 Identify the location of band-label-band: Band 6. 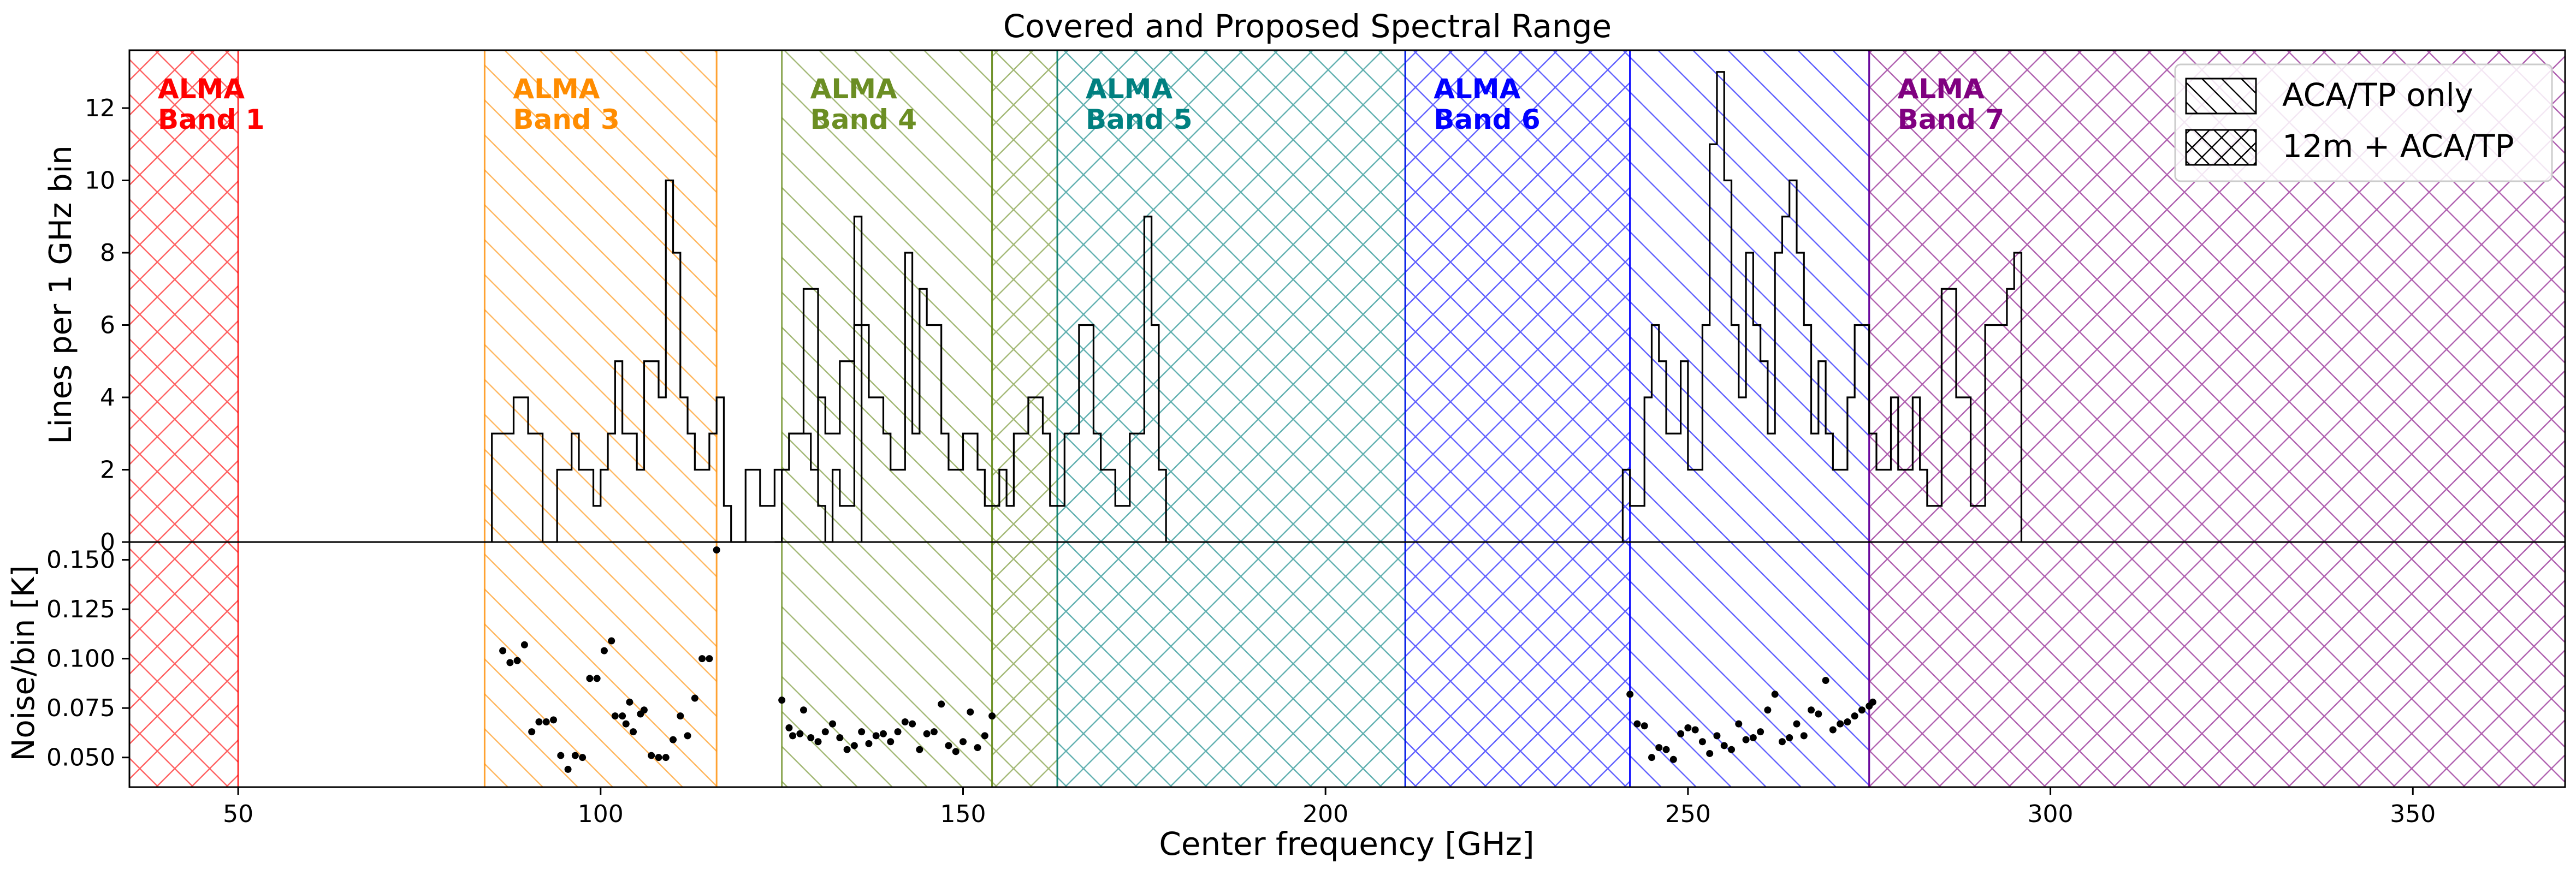
(1487, 120).